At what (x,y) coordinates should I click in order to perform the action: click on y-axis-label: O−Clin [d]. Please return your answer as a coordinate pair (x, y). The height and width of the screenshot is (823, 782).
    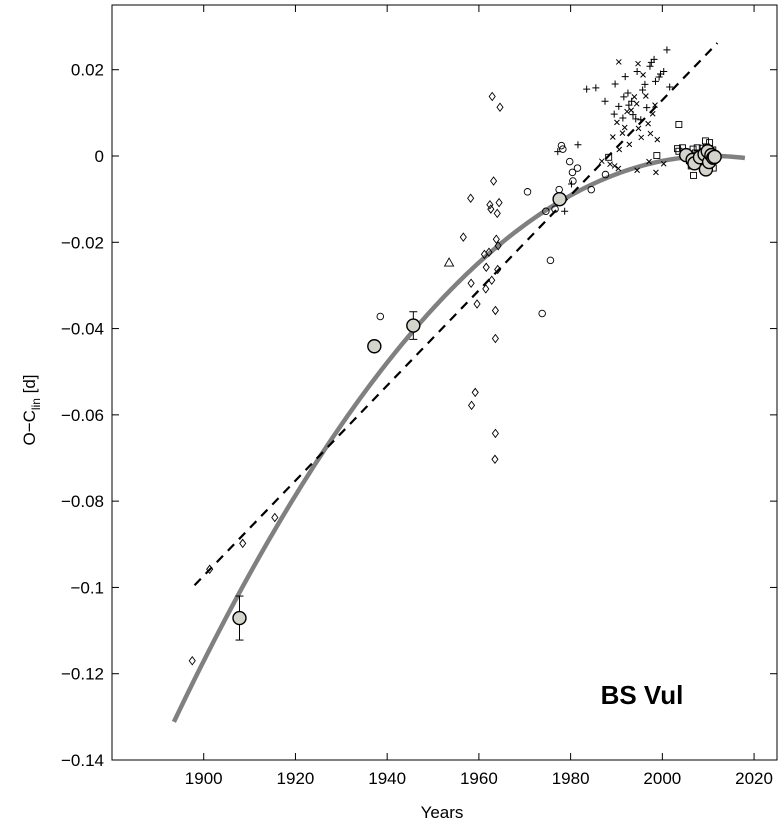
    Looking at the image, I should click on (31, 409).